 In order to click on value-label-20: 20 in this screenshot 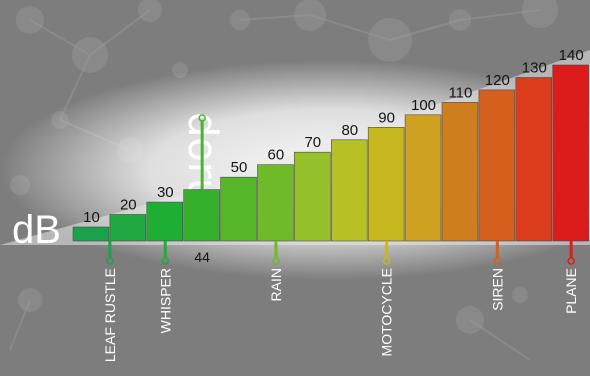, I will do `click(128, 205)`.